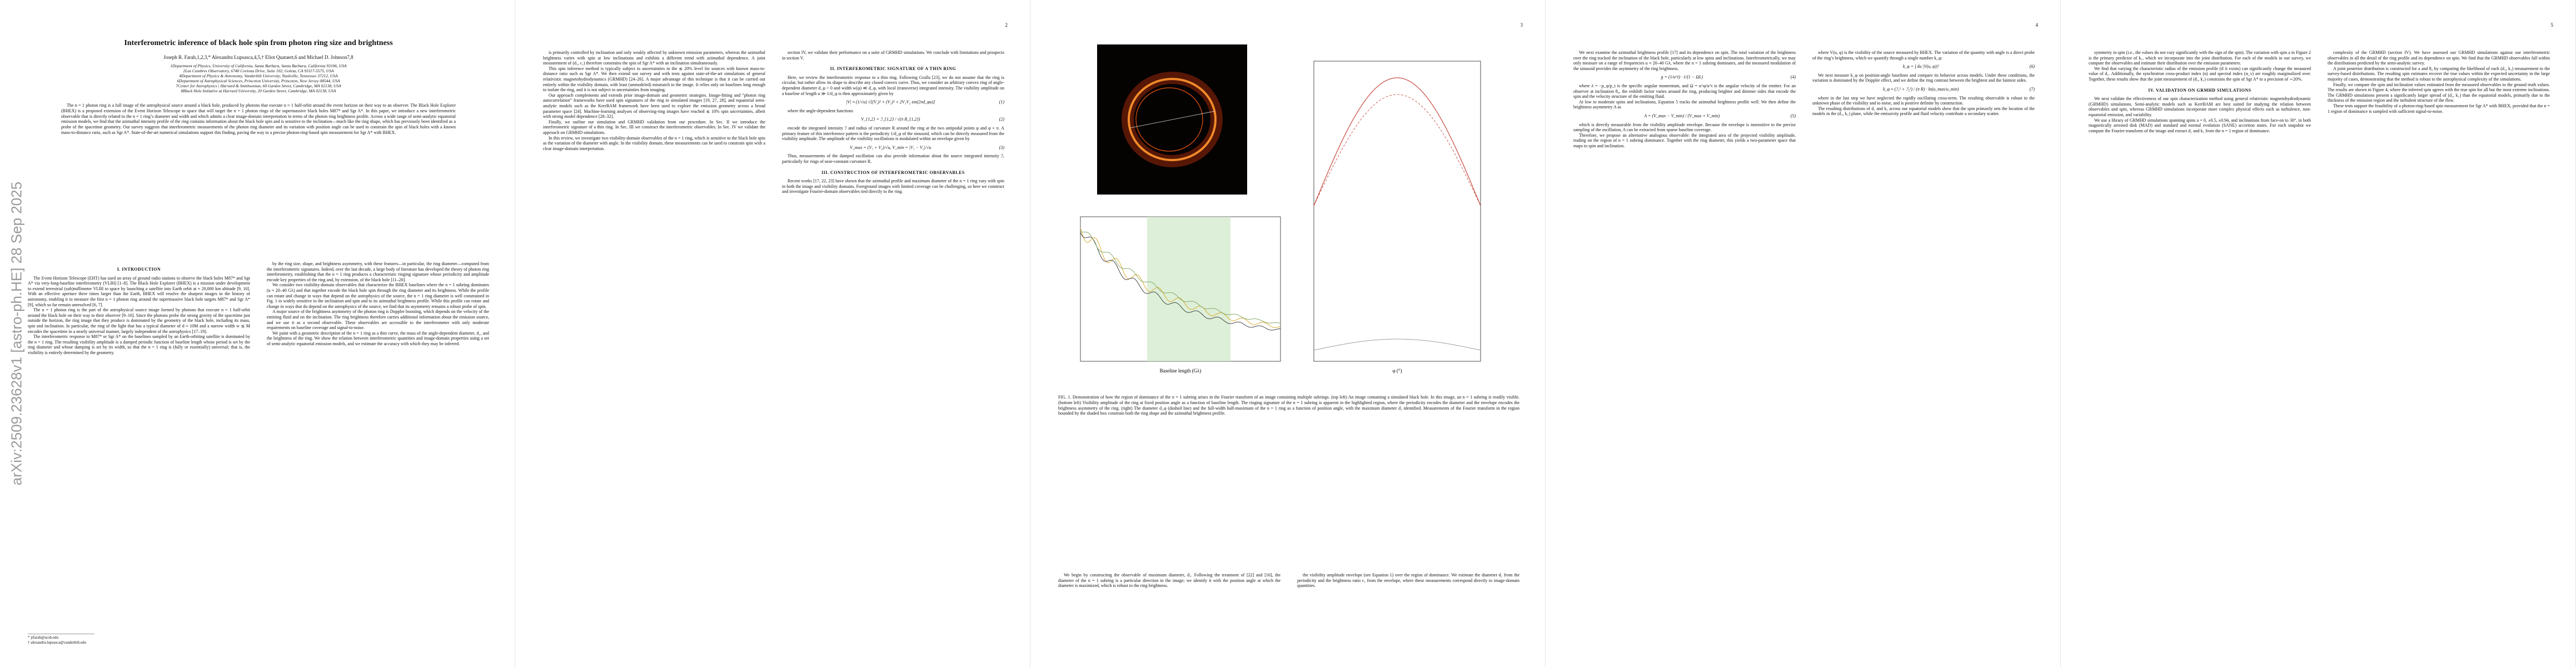 This screenshot has width=2576, height=667. Describe the element at coordinates (890, 119) in the screenshot. I see `equation-body: V_{1,2} = ℐ_{1,2} / √(π R_{1,2})` at that location.